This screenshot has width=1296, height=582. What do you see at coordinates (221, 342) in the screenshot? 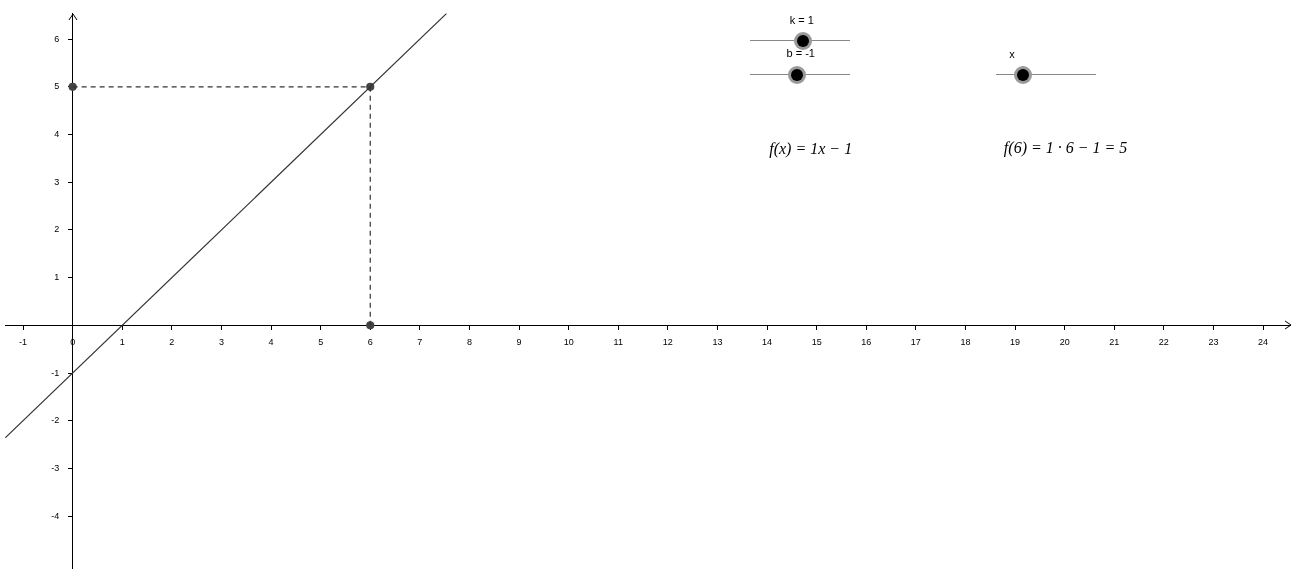
I see `x-tick-label: 3` at bounding box center [221, 342].